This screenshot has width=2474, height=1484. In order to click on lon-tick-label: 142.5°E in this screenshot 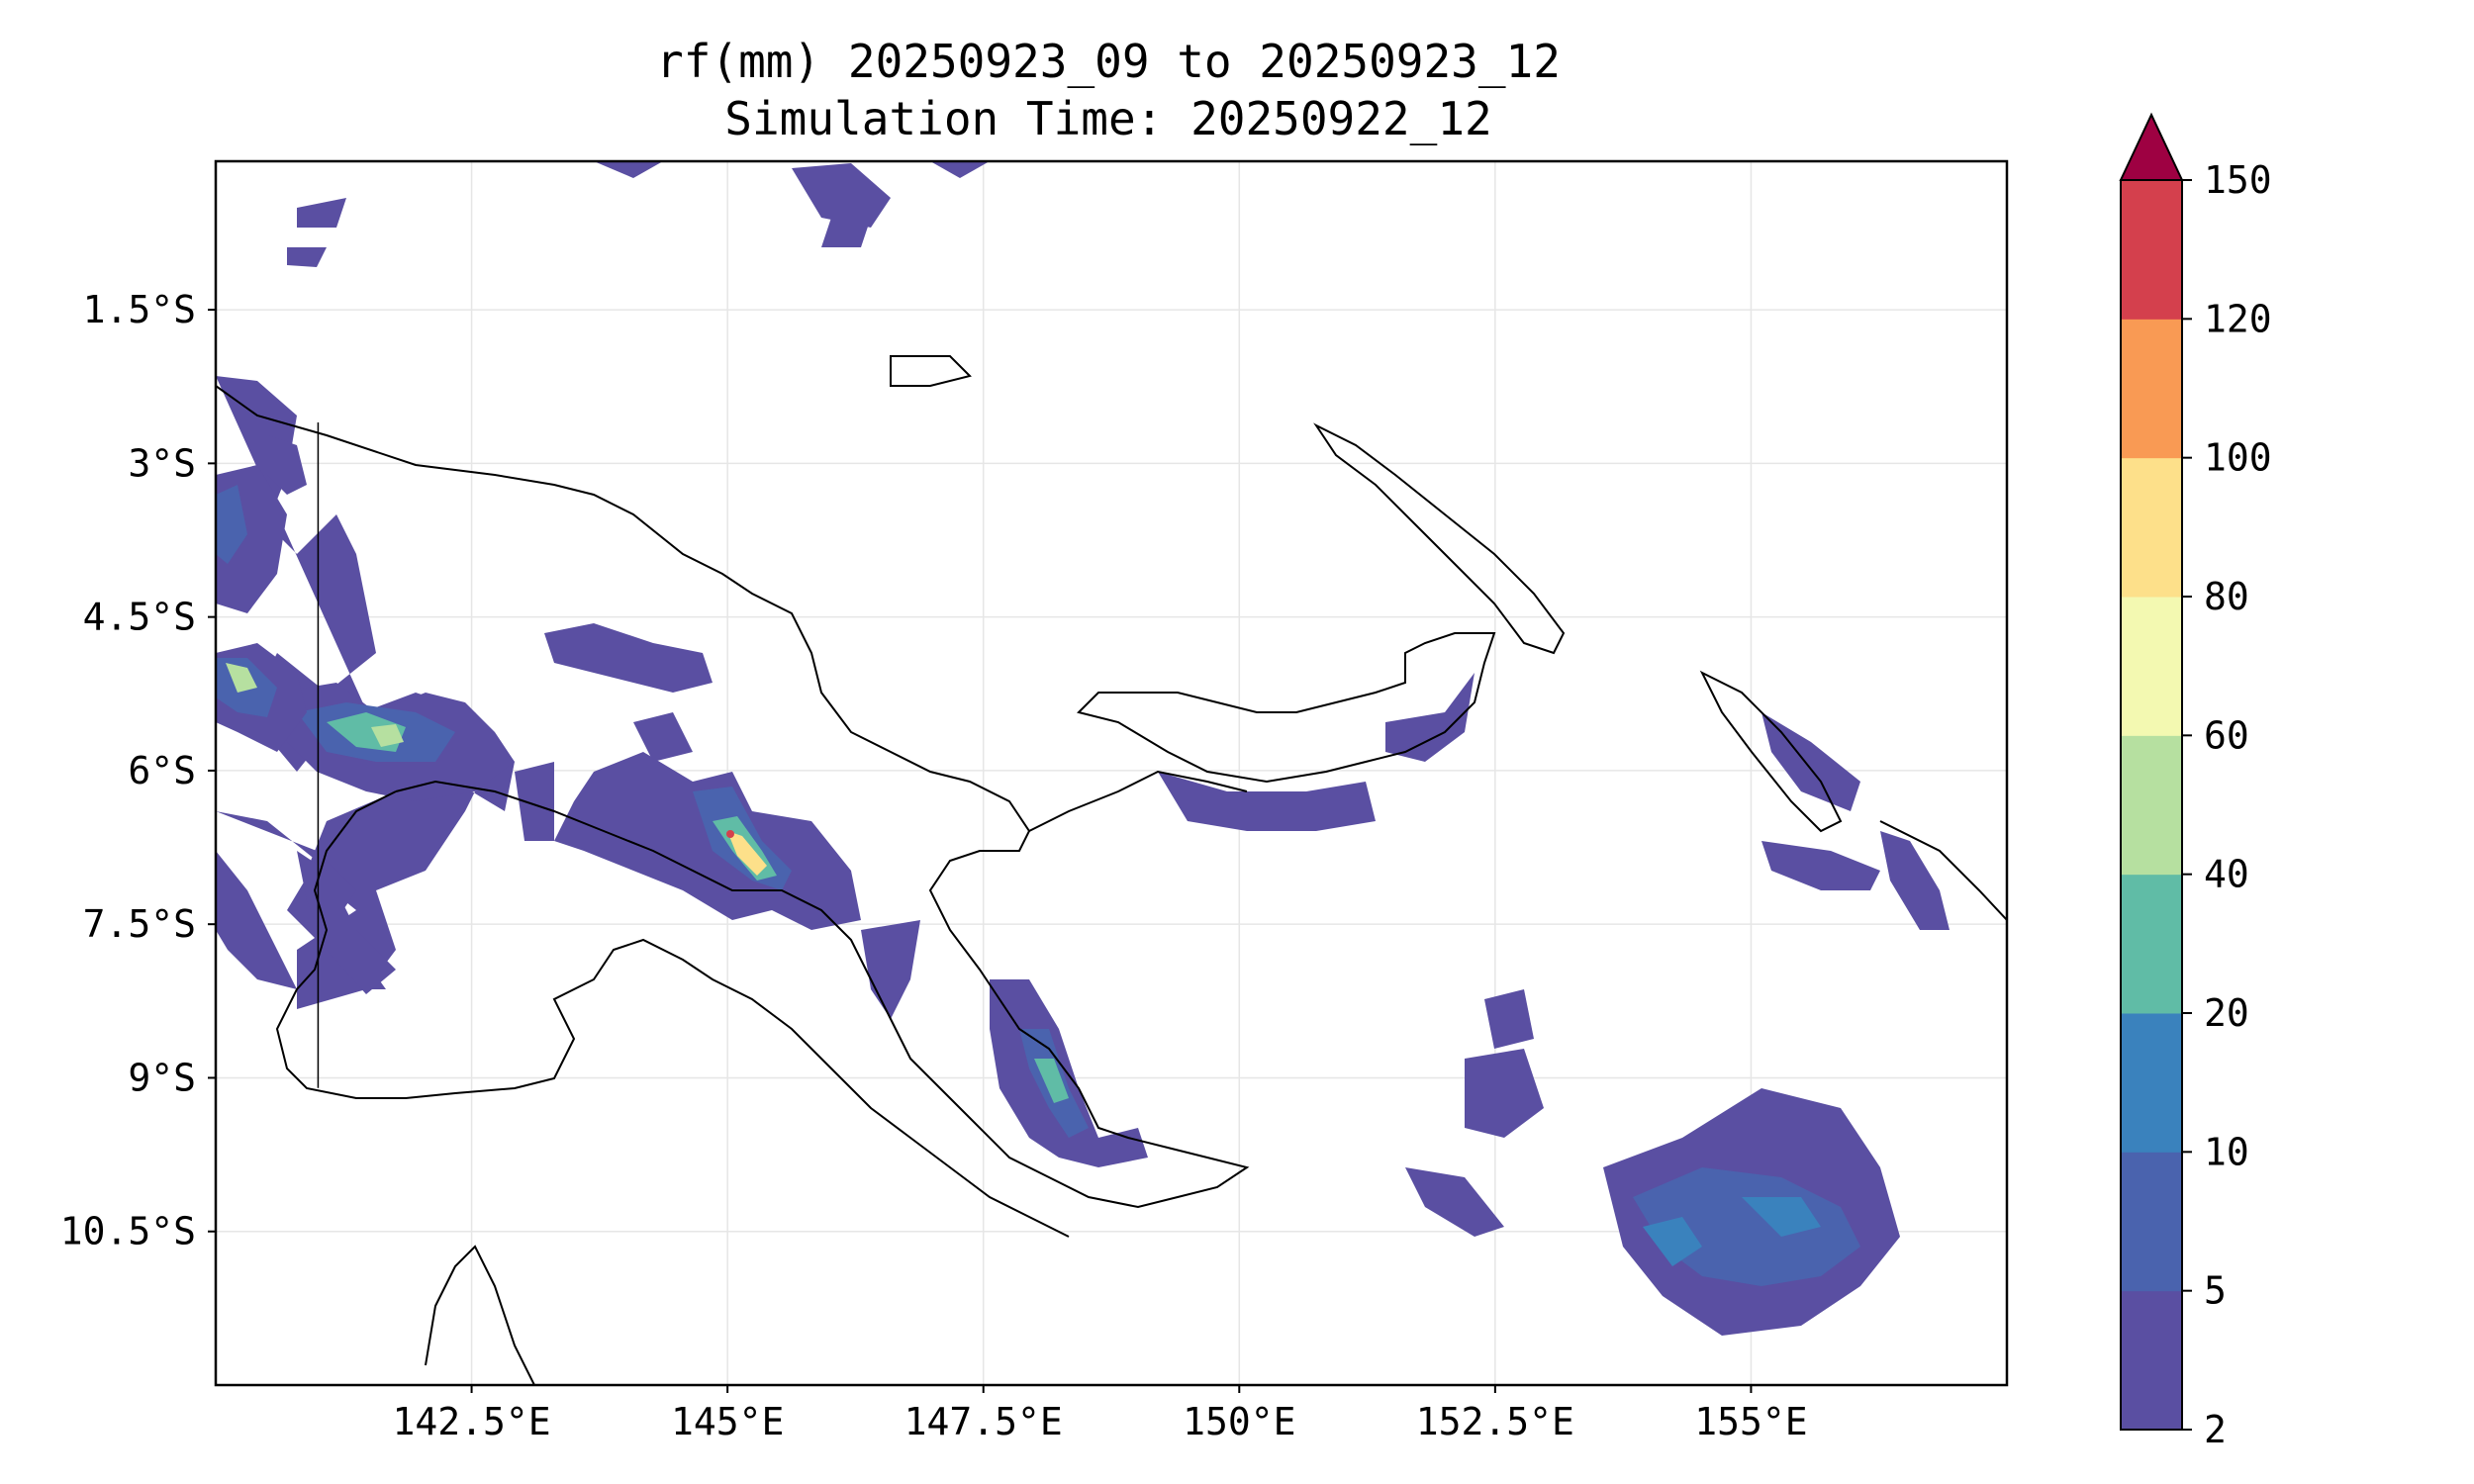, I will do `click(471, 1421)`.